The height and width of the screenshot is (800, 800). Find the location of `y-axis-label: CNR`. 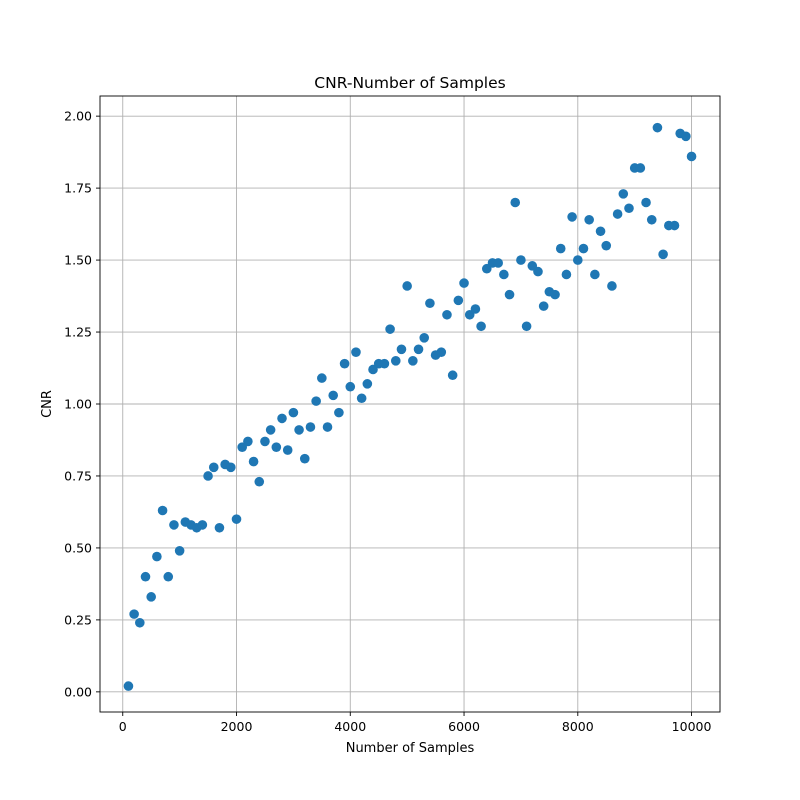

y-axis-label: CNR is located at coordinates (47, 404).